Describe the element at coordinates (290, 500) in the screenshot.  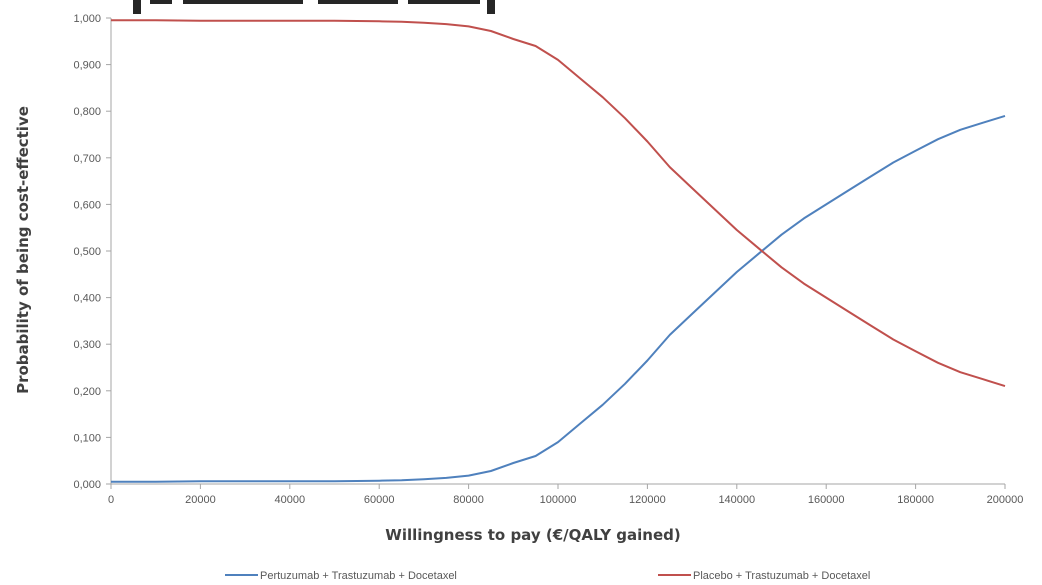
I see `x-tick-label: 40000` at that location.